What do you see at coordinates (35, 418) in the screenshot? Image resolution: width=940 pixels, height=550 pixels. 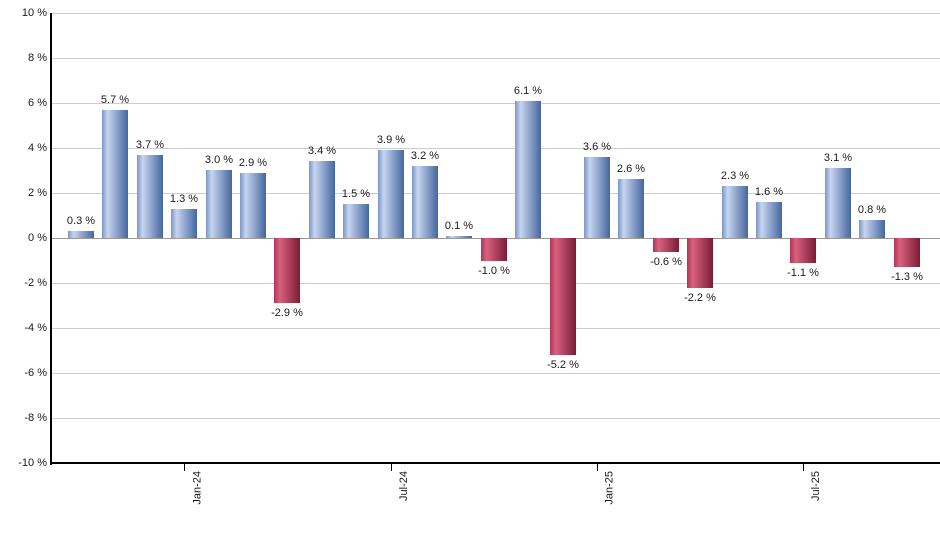 I see `y-axis-label: -8 %` at bounding box center [35, 418].